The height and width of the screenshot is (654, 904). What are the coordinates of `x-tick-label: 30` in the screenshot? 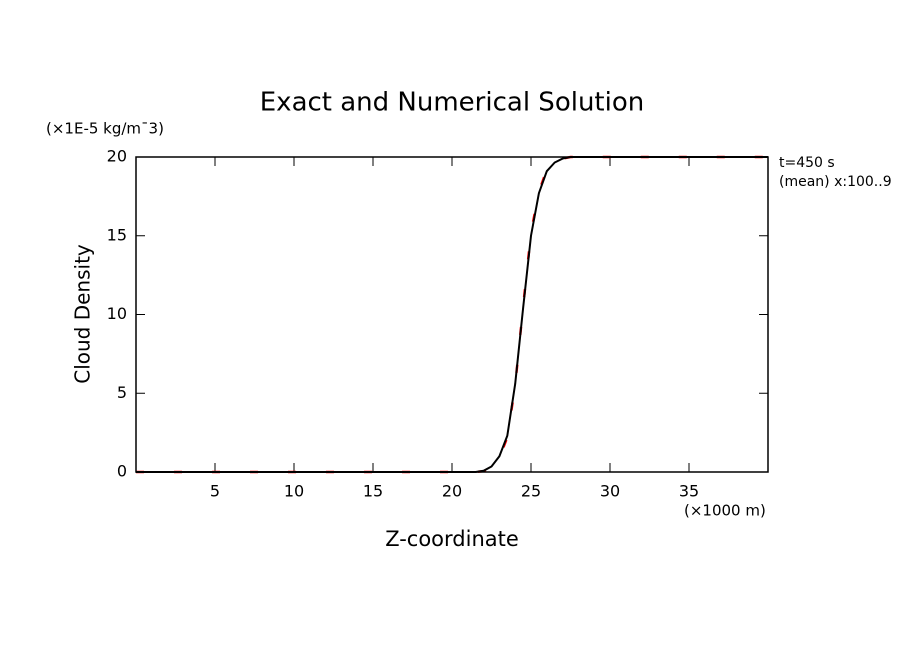 It's located at (610, 491).